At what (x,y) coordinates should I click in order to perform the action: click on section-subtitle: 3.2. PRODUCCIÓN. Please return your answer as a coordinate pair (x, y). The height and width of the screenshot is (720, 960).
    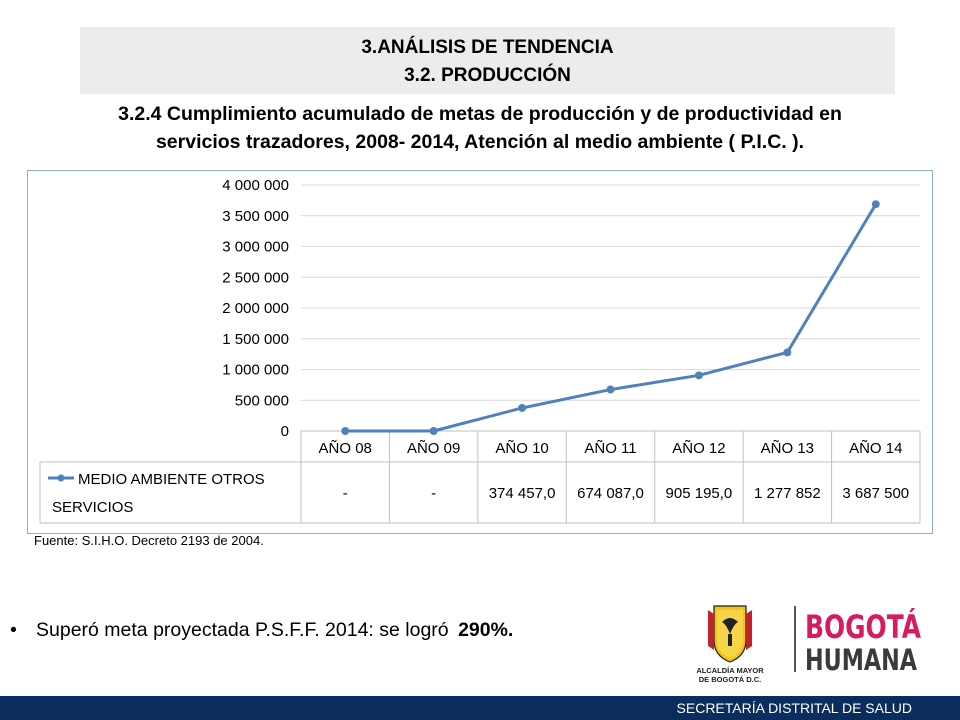
    Looking at the image, I should click on (487, 75).